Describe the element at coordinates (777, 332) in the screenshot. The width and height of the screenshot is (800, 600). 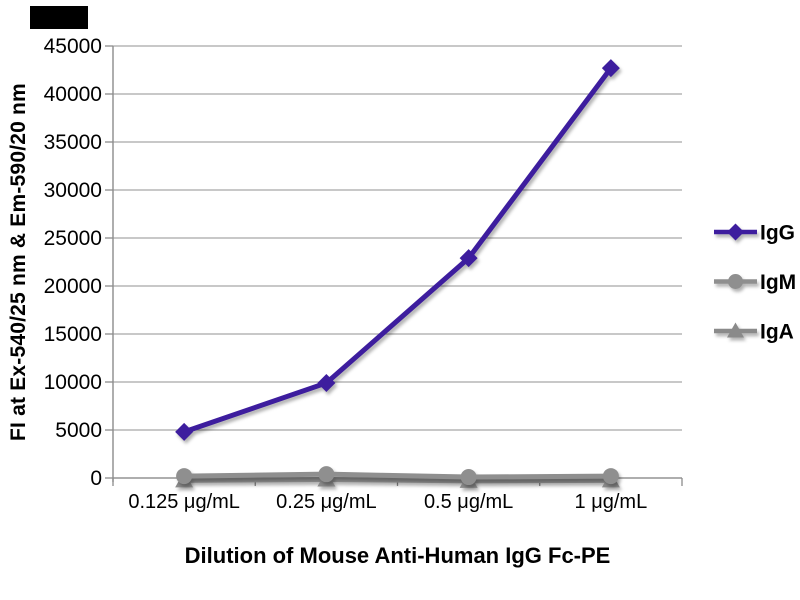
I see `legend-label-IgA: IgA` at that location.